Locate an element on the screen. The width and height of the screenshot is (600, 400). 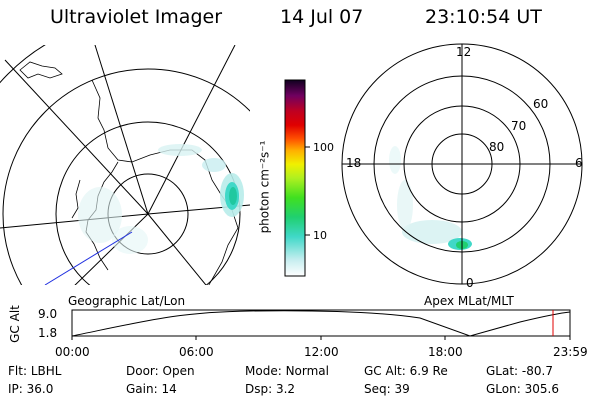
info-seq: Seq: 39 is located at coordinates (387, 389).